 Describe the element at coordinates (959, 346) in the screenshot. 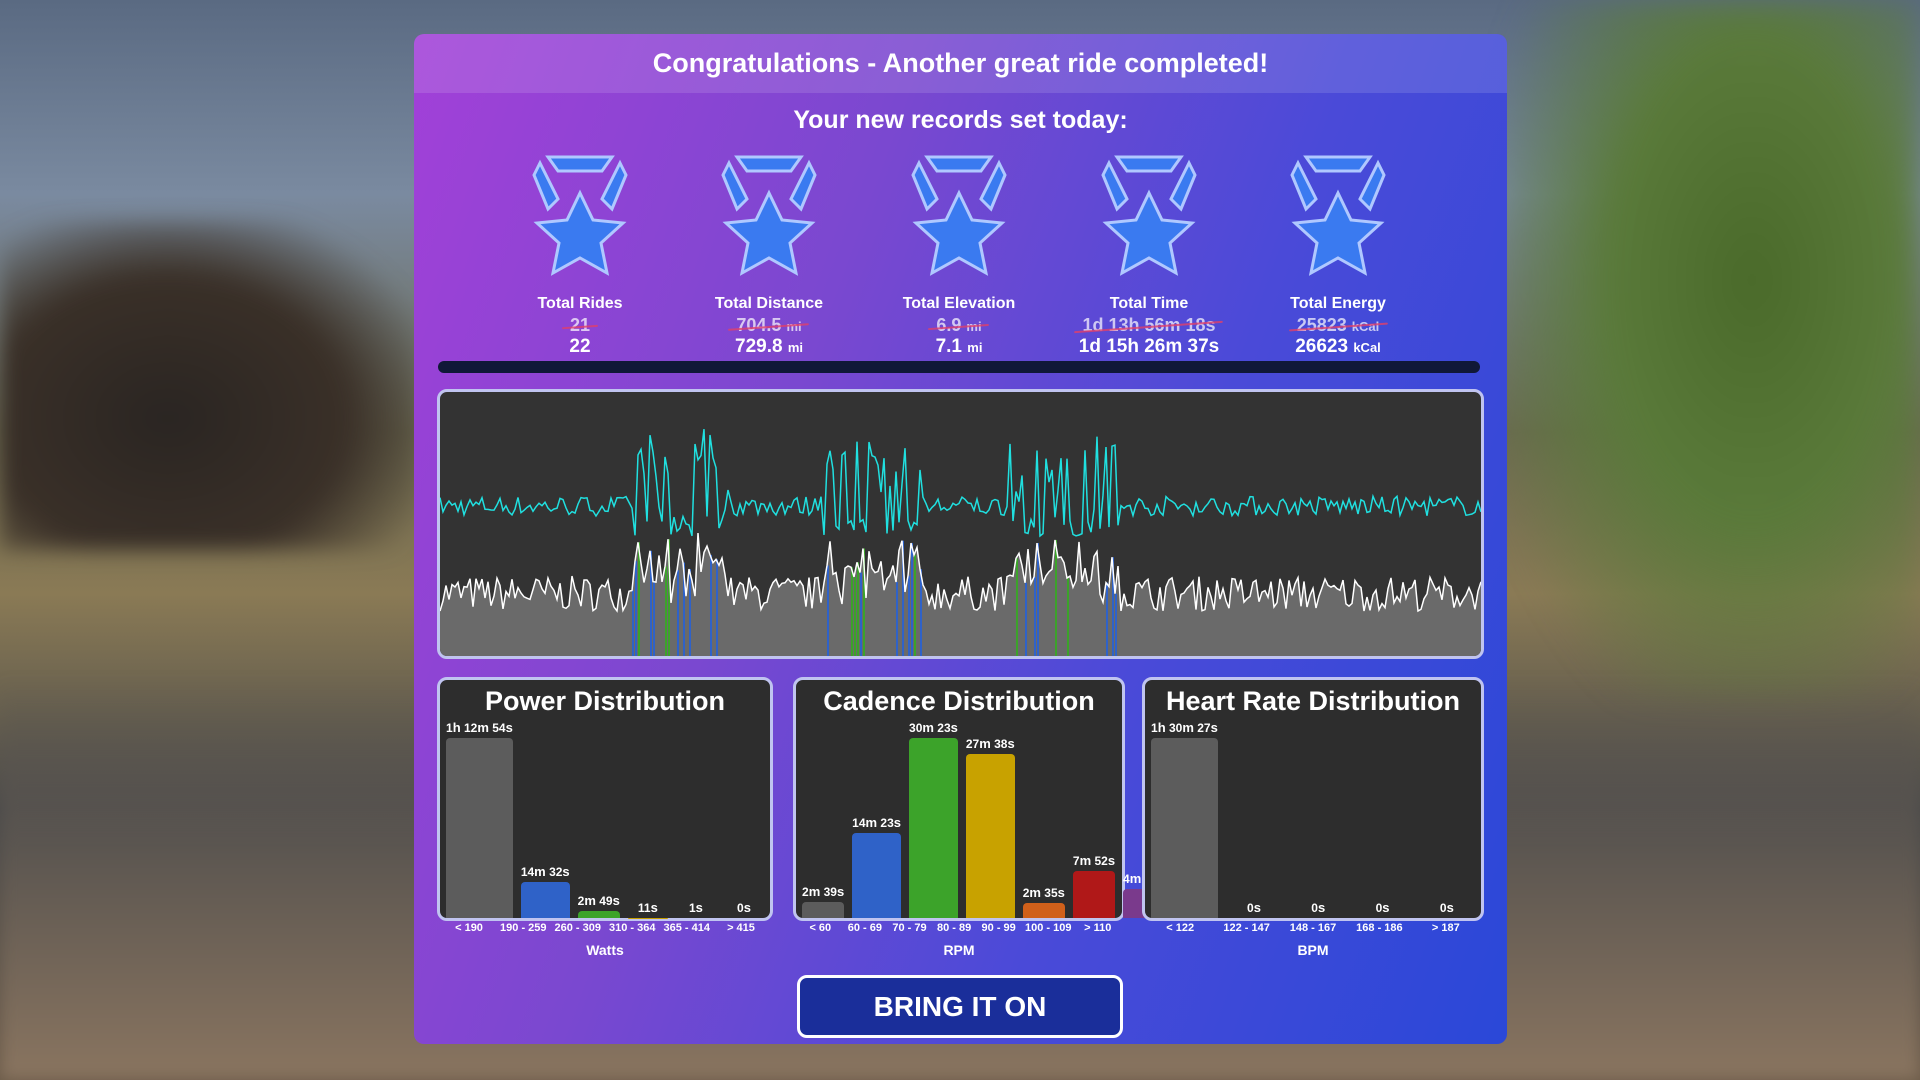

I see `record-new-value: 7.1 mi` at that location.